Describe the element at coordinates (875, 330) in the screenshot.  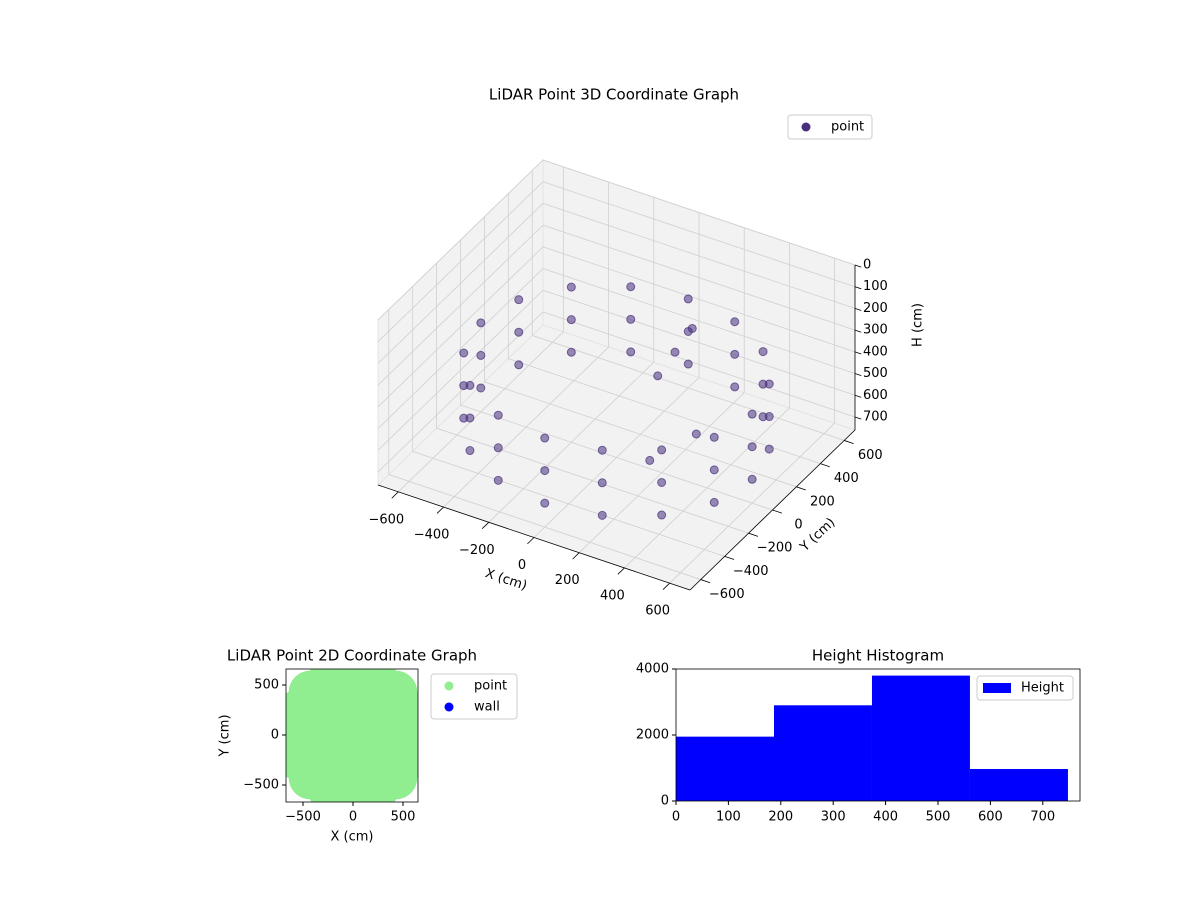
I see `z-tick-label: 300` at that location.